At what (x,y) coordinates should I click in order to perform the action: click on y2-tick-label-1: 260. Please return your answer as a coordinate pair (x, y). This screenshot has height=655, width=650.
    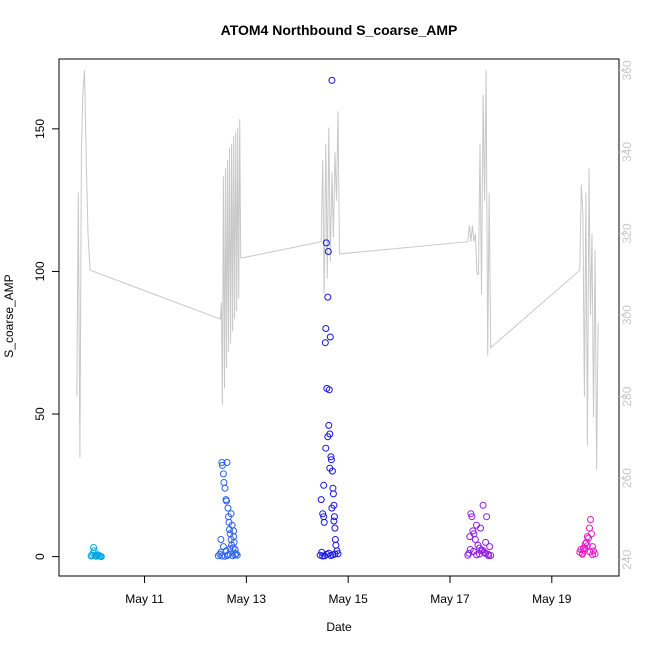
    Looking at the image, I should click on (627, 478).